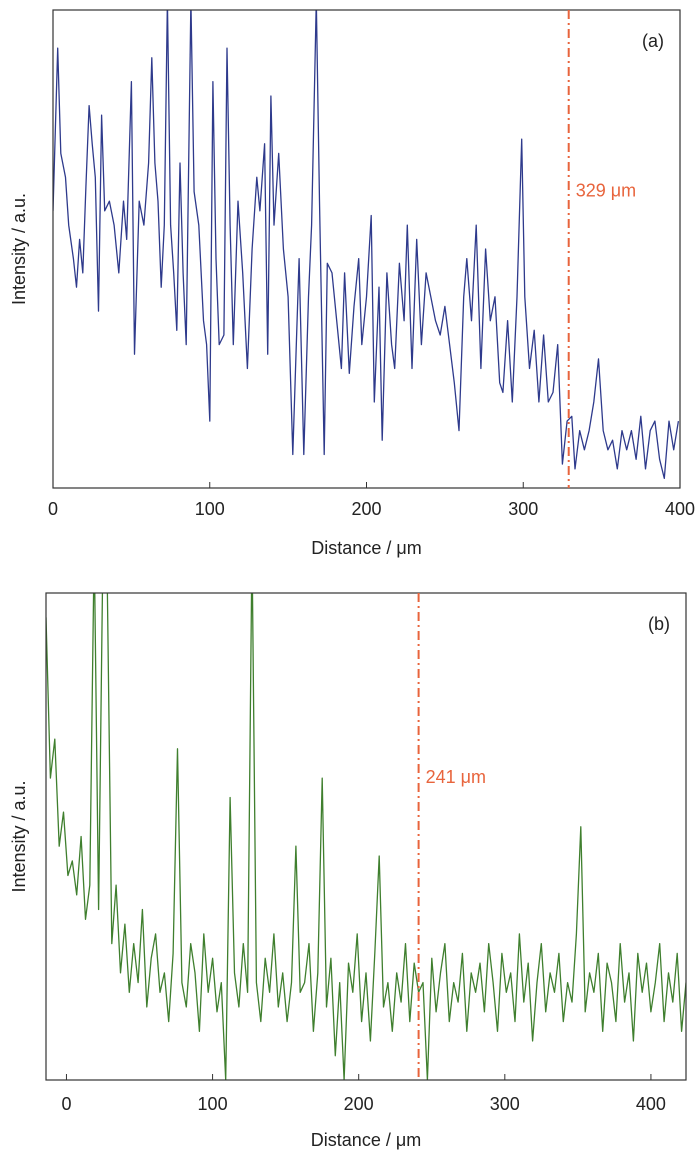 This screenshot has width=700, height=1161. I want to click on annotation-label: 329 μm, so click(606, 190).